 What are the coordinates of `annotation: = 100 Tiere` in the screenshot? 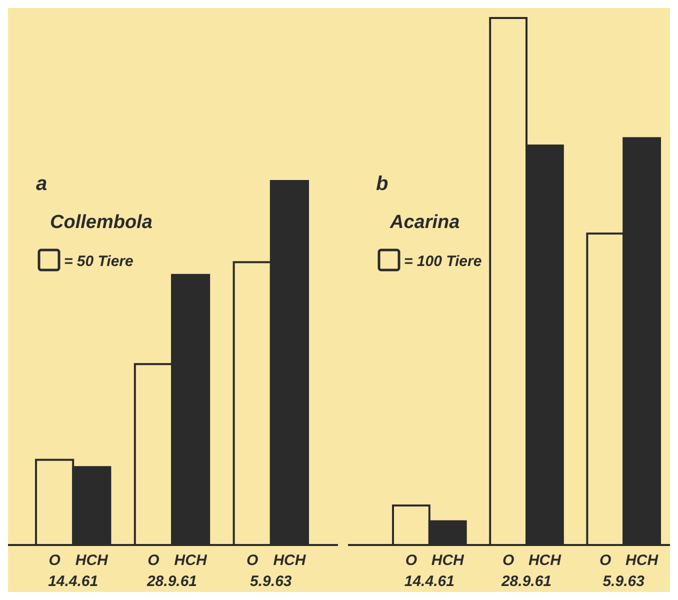 It's located at (443, 261).